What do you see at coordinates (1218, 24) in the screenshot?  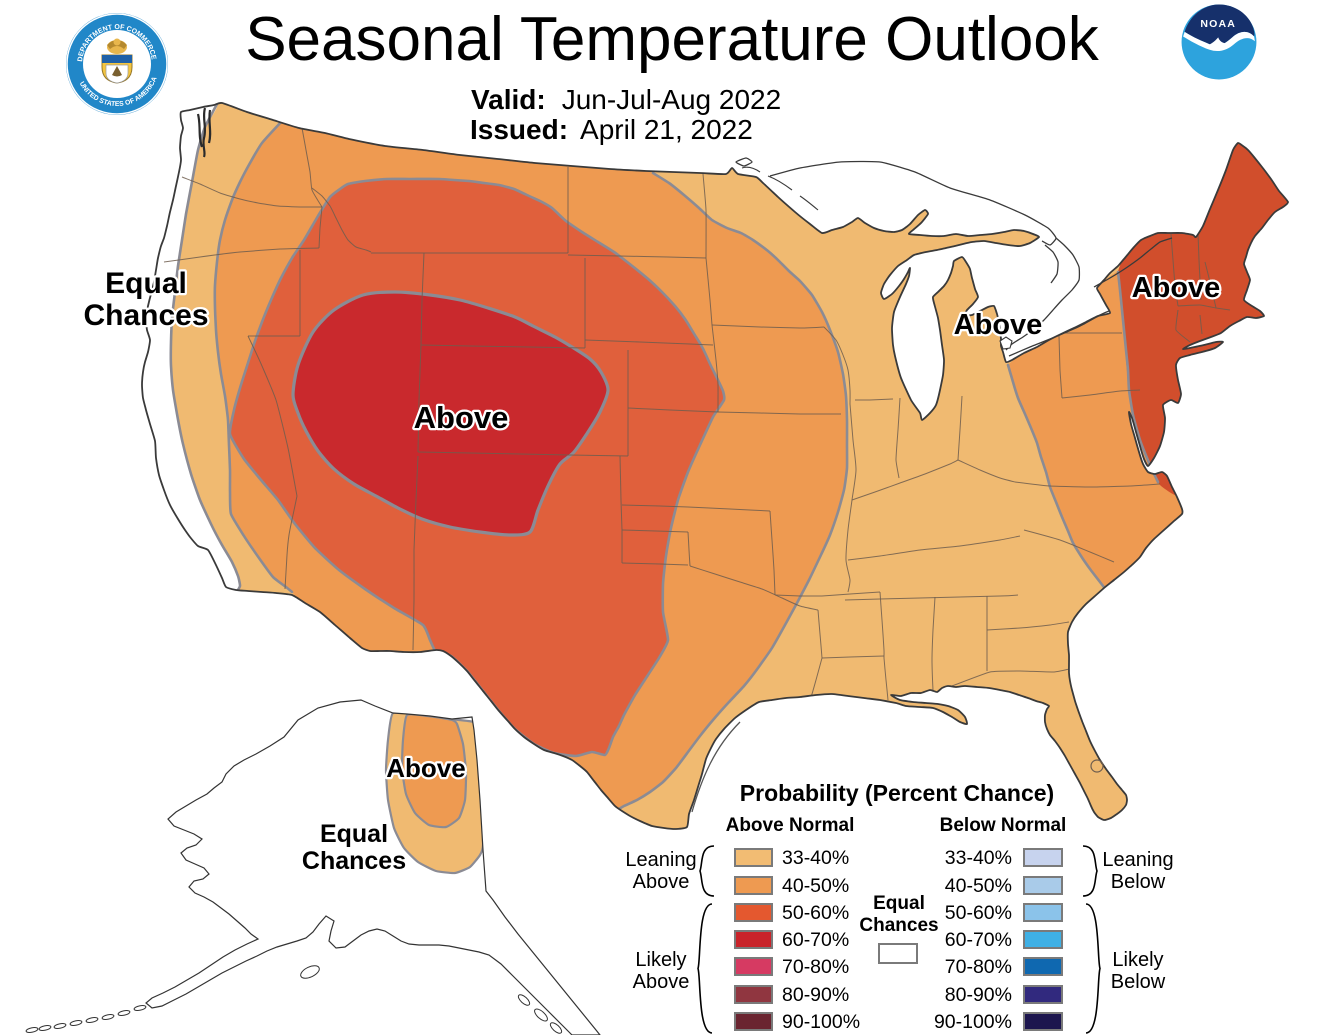 I see `svg-text: NOAA` at bounding box center [1218, 24].